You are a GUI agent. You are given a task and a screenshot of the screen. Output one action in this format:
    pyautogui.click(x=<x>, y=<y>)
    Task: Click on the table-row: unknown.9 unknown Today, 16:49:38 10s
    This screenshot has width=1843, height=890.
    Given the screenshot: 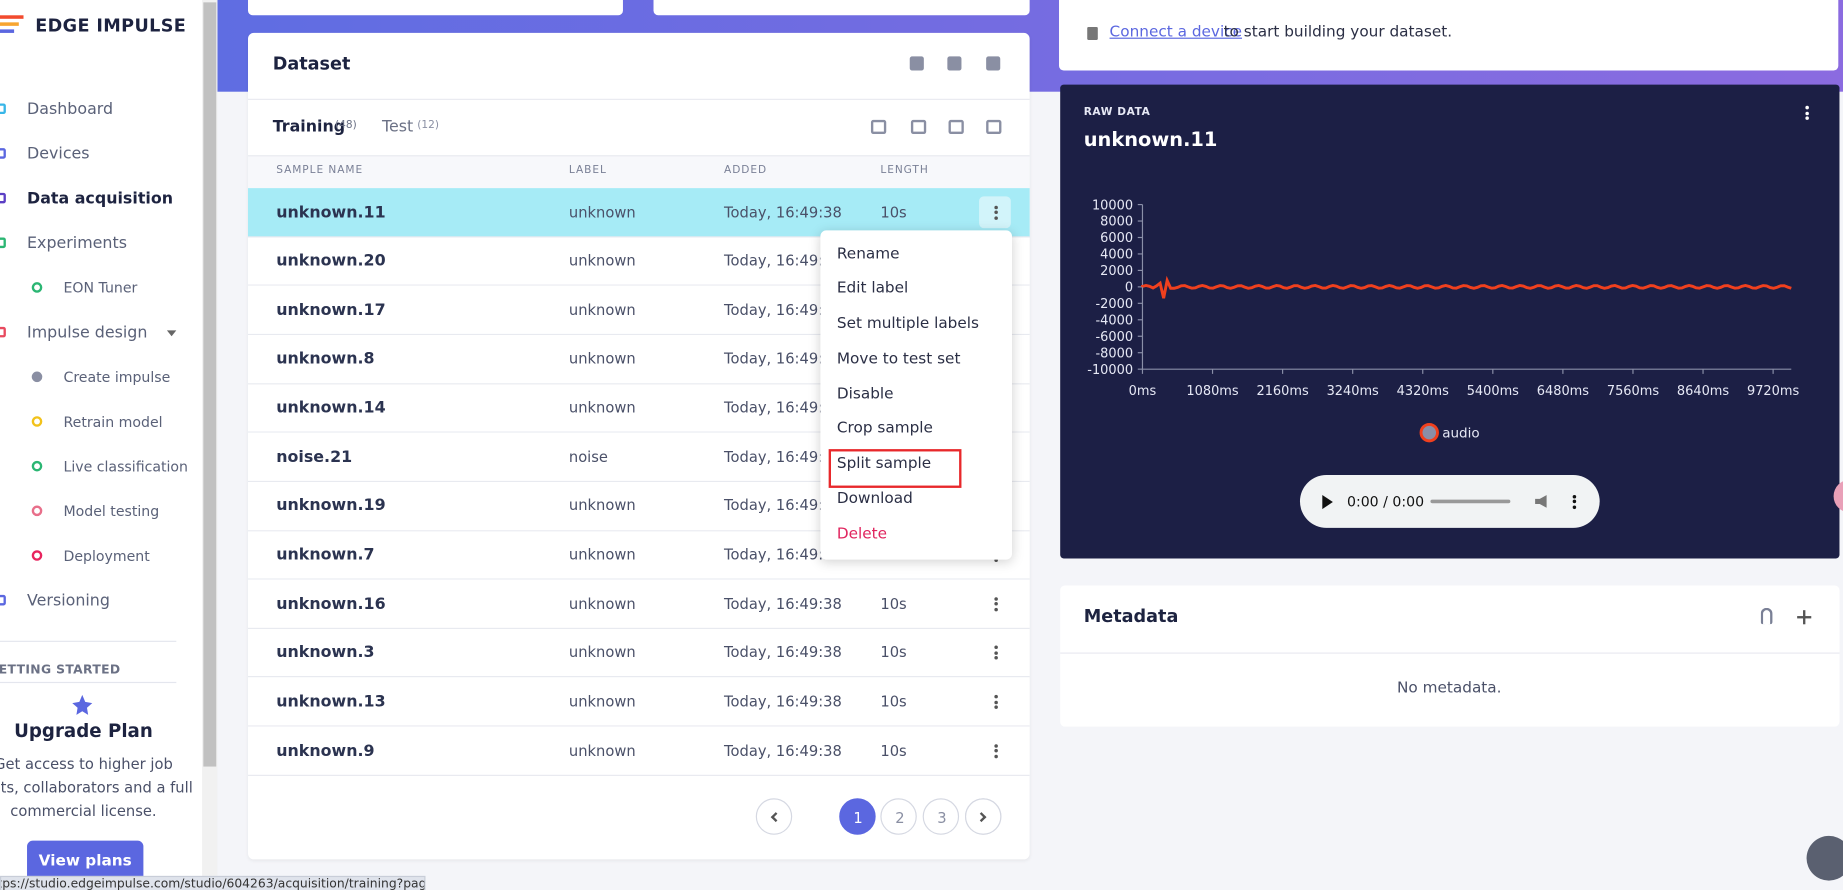 What is the action you would take?
    pyautogui.click(x=639, y=751)
    